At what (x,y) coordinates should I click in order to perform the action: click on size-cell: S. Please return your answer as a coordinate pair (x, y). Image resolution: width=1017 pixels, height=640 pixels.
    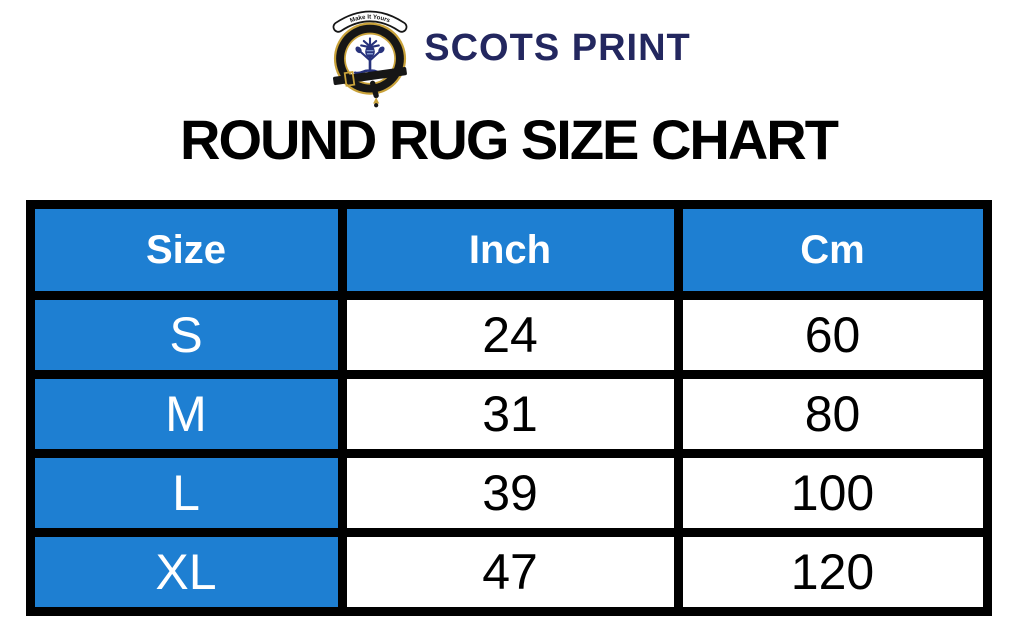
    Looking at the image, I should click on (186, 335).